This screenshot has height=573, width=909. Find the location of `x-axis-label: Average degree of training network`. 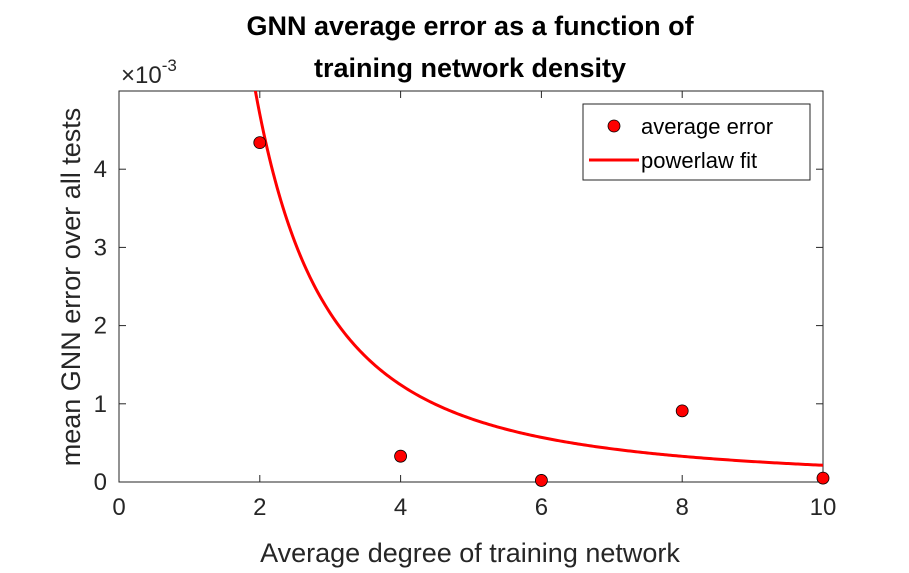

x-axis-label: Average degree of training network is located at coordinates (470, 553).